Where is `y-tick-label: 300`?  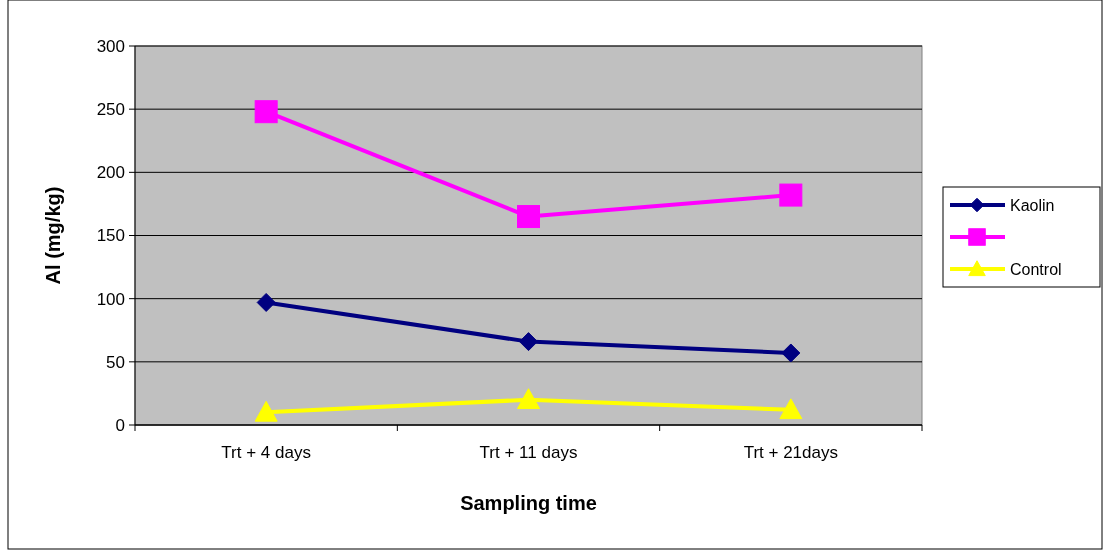
y-tick-label: 300 is located at coordinates (110, 46).